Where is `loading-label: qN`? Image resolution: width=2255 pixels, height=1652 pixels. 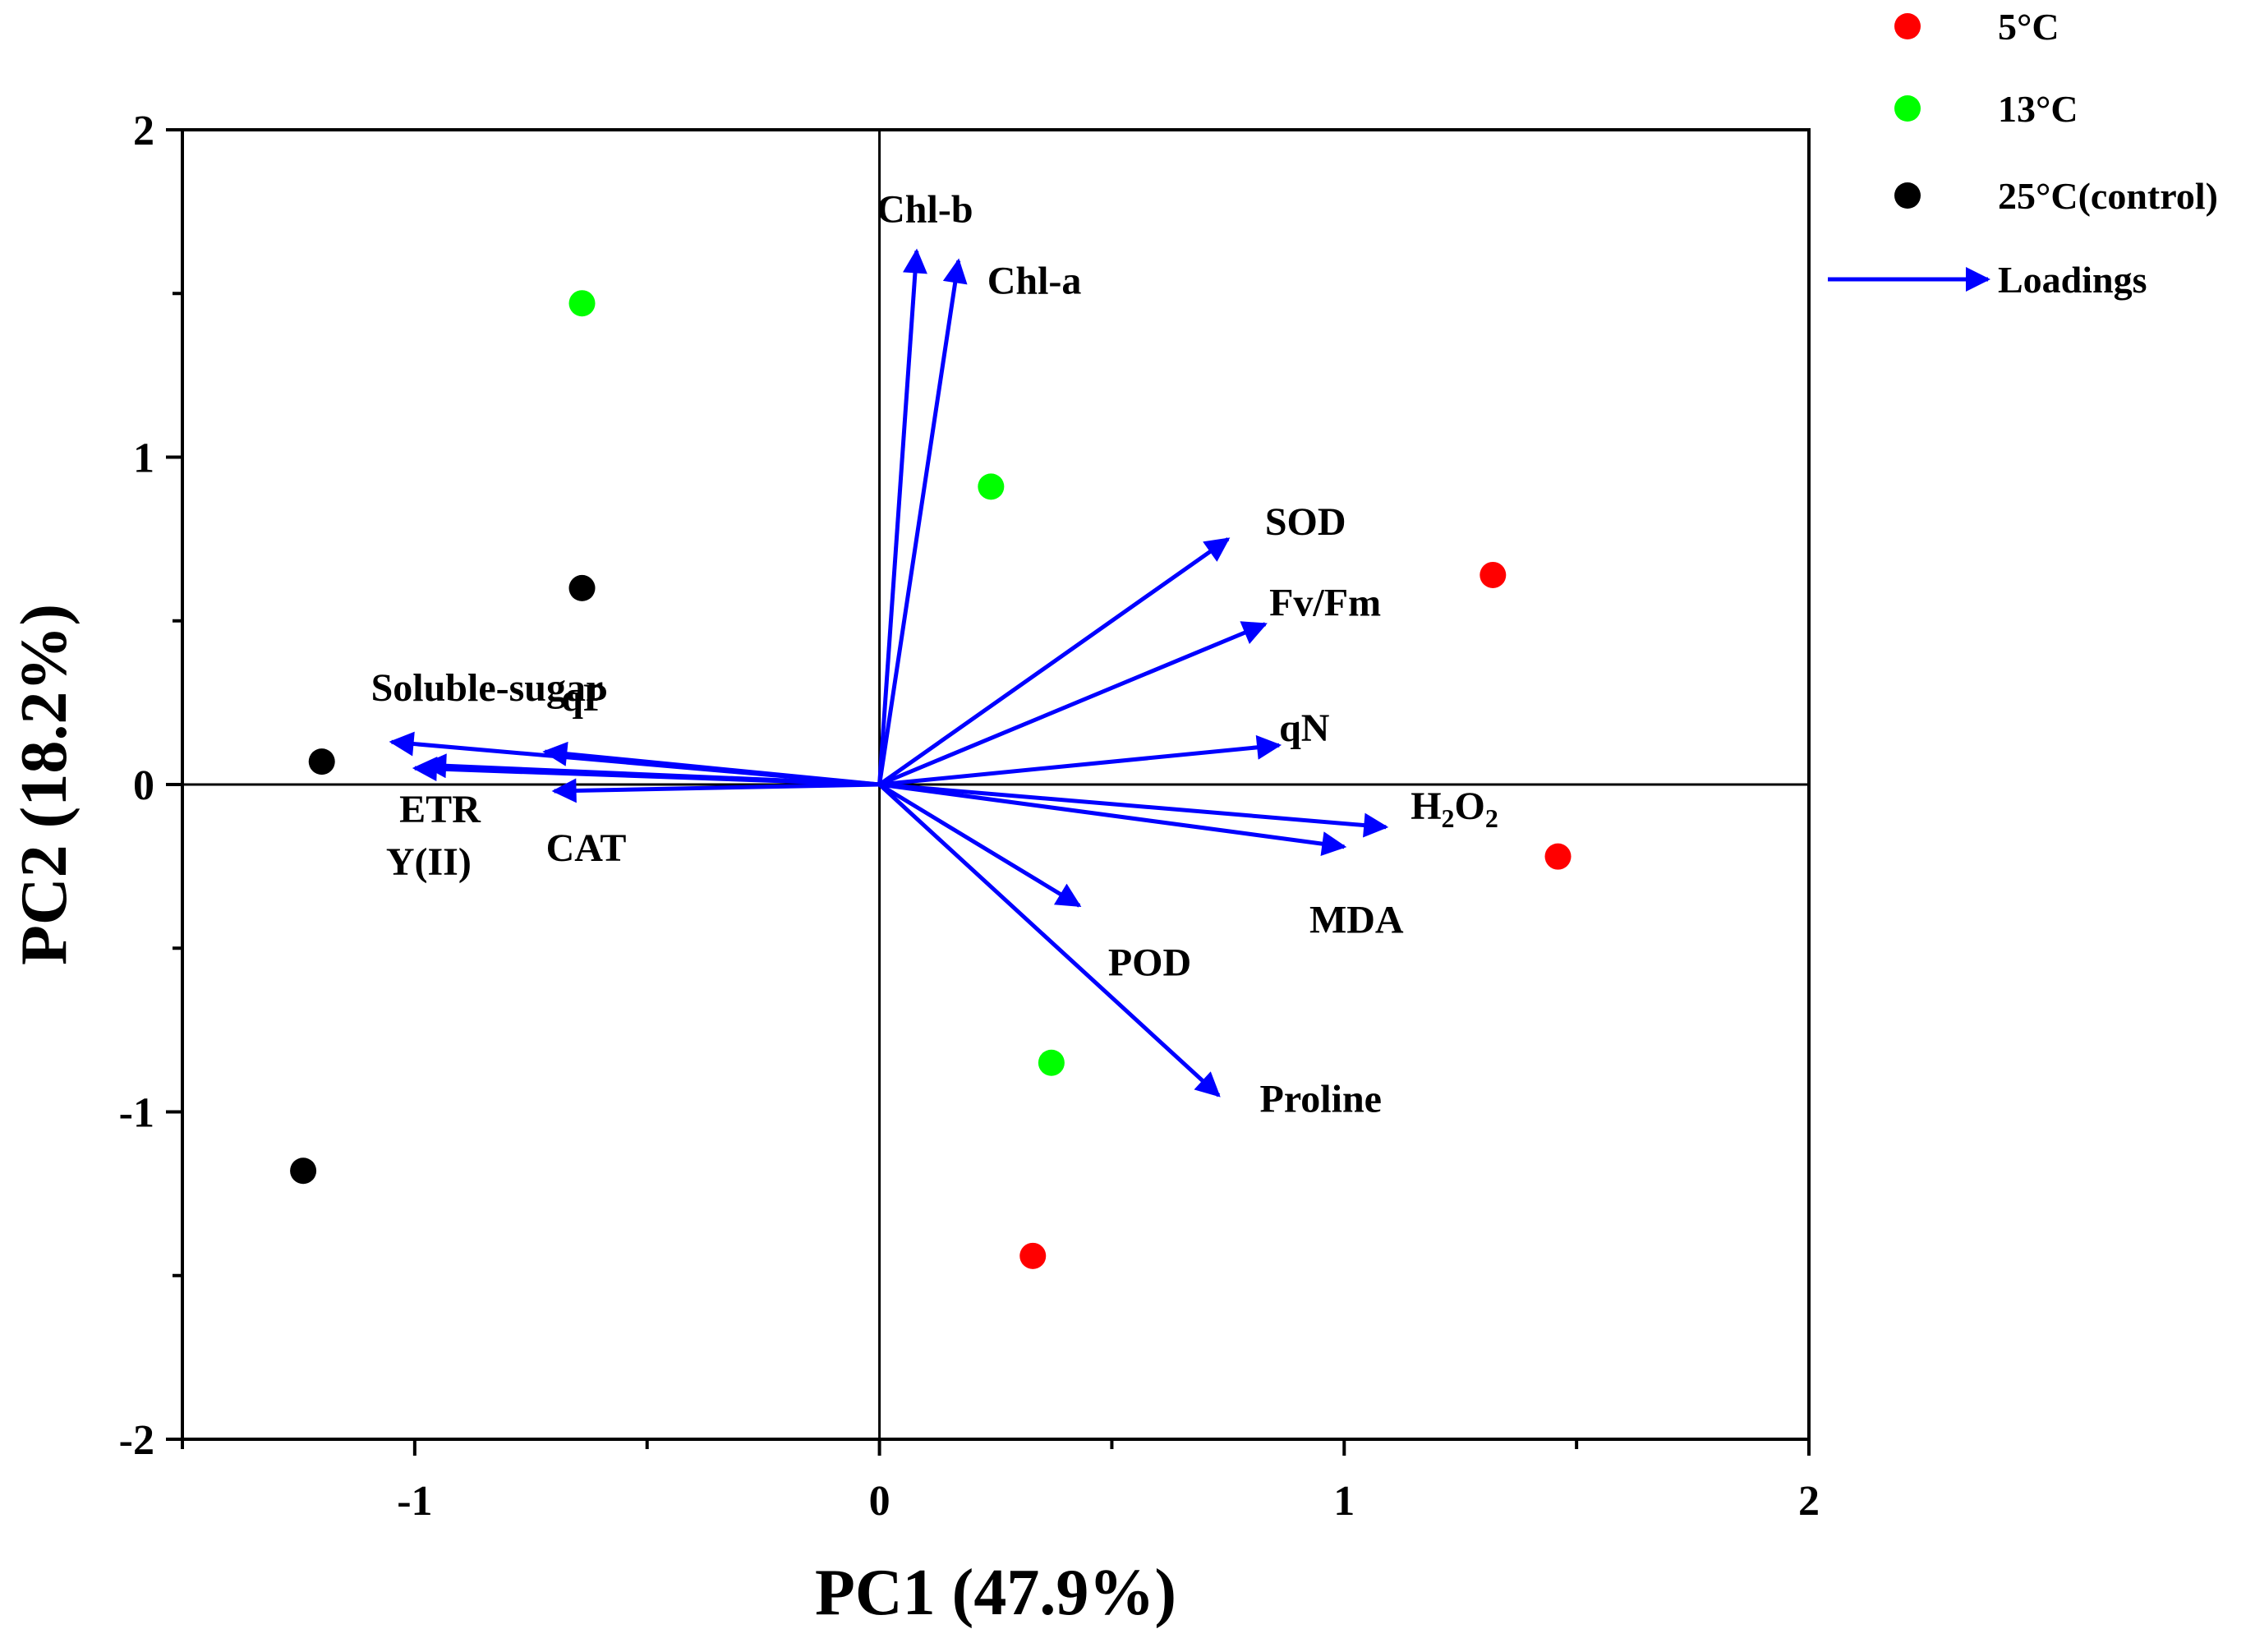 loading-label: qN is located at coordinates (1304, 728).